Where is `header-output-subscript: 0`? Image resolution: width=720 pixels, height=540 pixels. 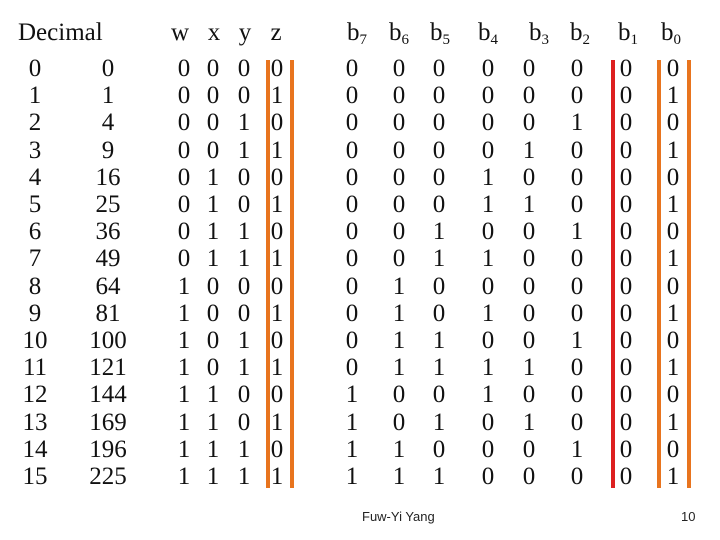 header-output-subscript: 0 is located at coordinates (677, 40).